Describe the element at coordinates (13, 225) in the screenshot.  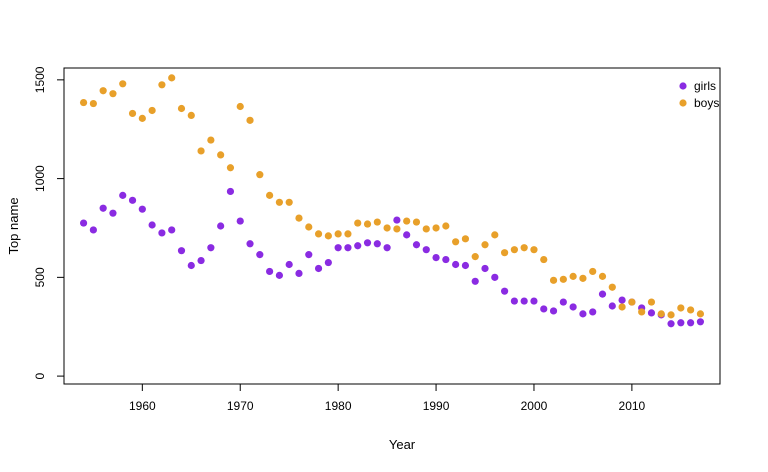
I see `y-axis-label: Top name` at that location.